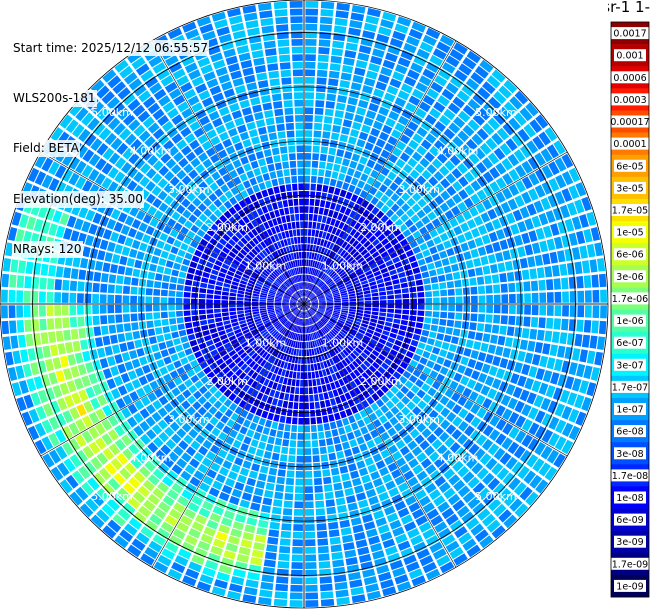 The height and width of the screenshot is (610, 650). Describe the element at coordinates (630, 33) in the screenshot. I see `colorbar-label-bg` at that location.